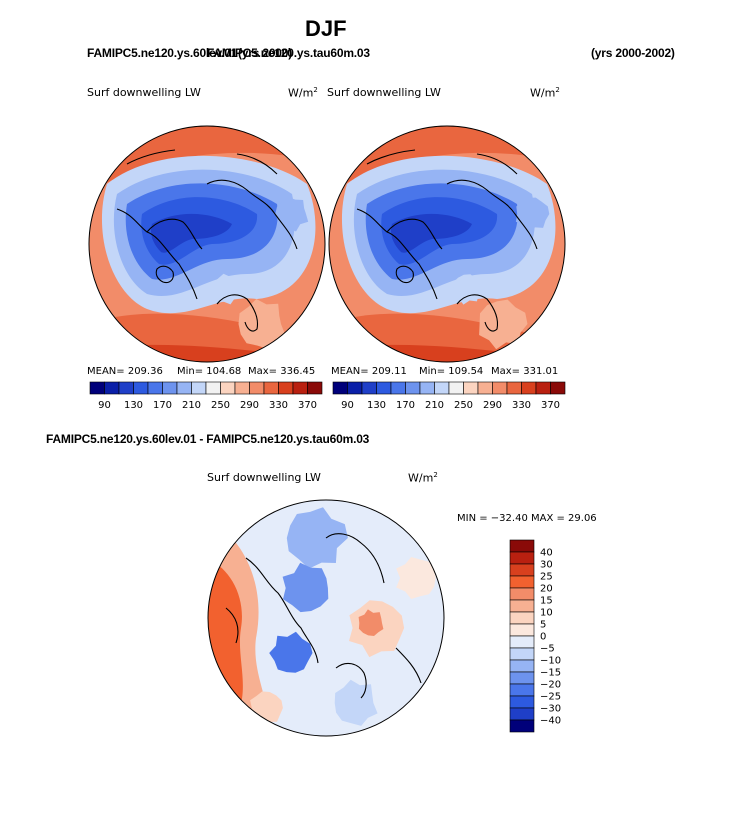 This screenshot has height=829, width=733. Describe the element at coordinates (369, 371) in the screenshot. I see `panel2-mean: MEAN= 209.11` at that location.